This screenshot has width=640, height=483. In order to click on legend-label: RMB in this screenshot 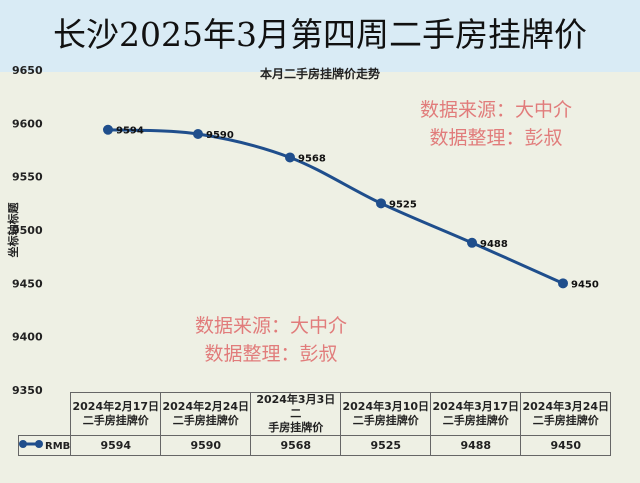, I will do `click(58, 446)`.